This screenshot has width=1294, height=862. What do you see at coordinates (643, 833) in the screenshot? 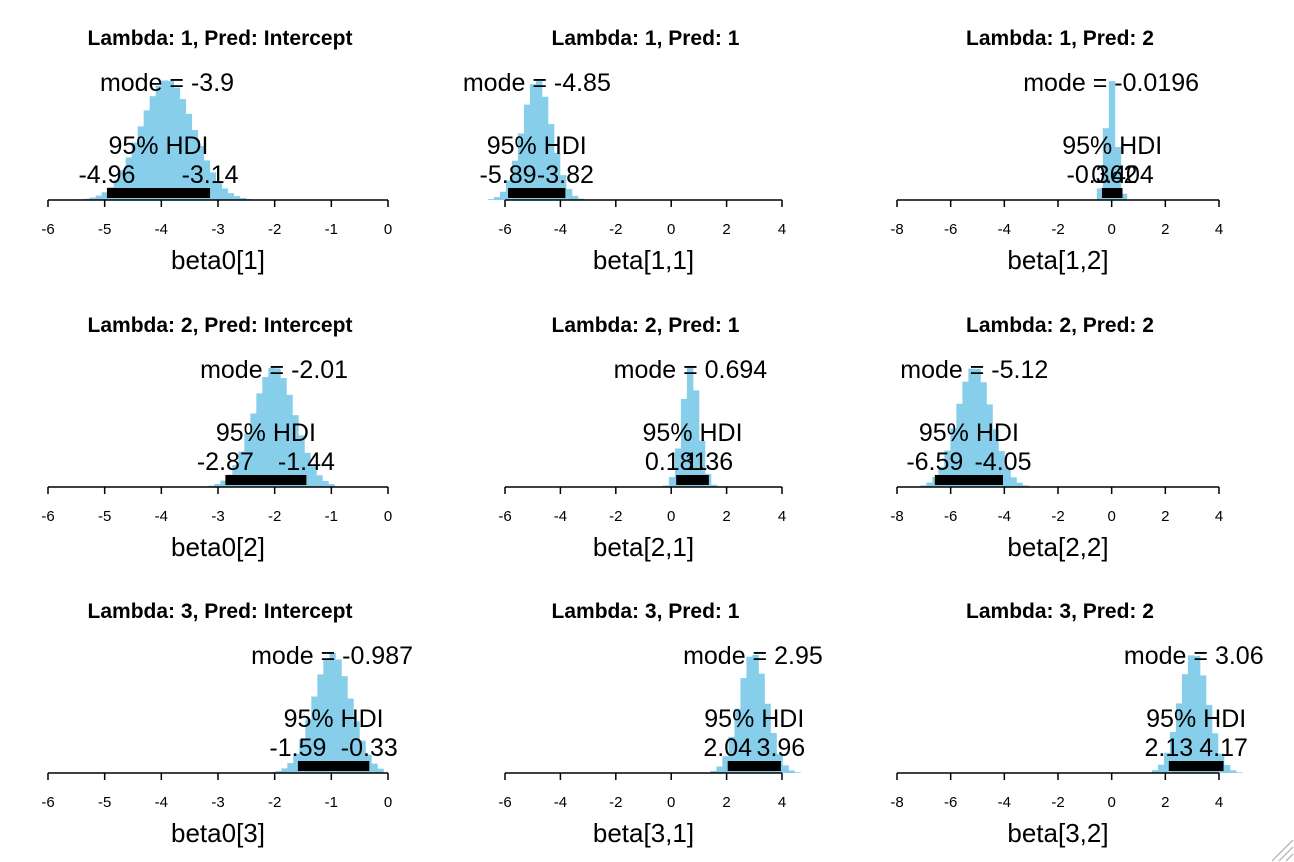
I see `x-axis-label: beta[3,1]` at bounding box center [643, 833].